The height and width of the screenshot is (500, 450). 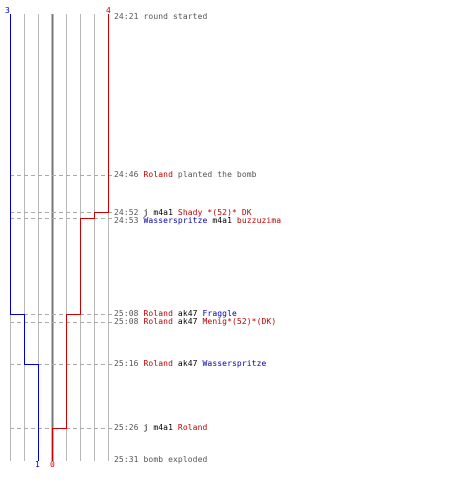 I want to click on event-row: 24:21 round started, so click(x=160, y=17).